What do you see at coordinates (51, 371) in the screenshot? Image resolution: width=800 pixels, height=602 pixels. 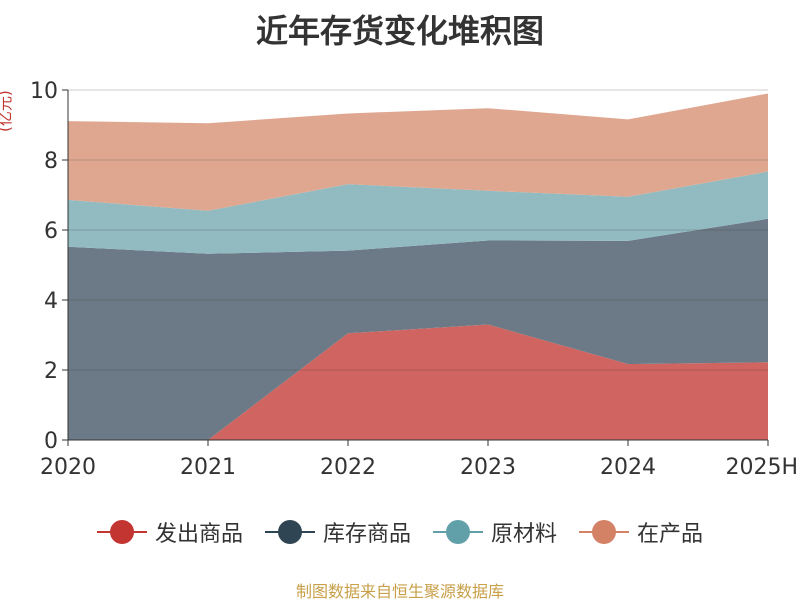 I see `y-tick-label-1: 2` at bounding box center [51, 371].